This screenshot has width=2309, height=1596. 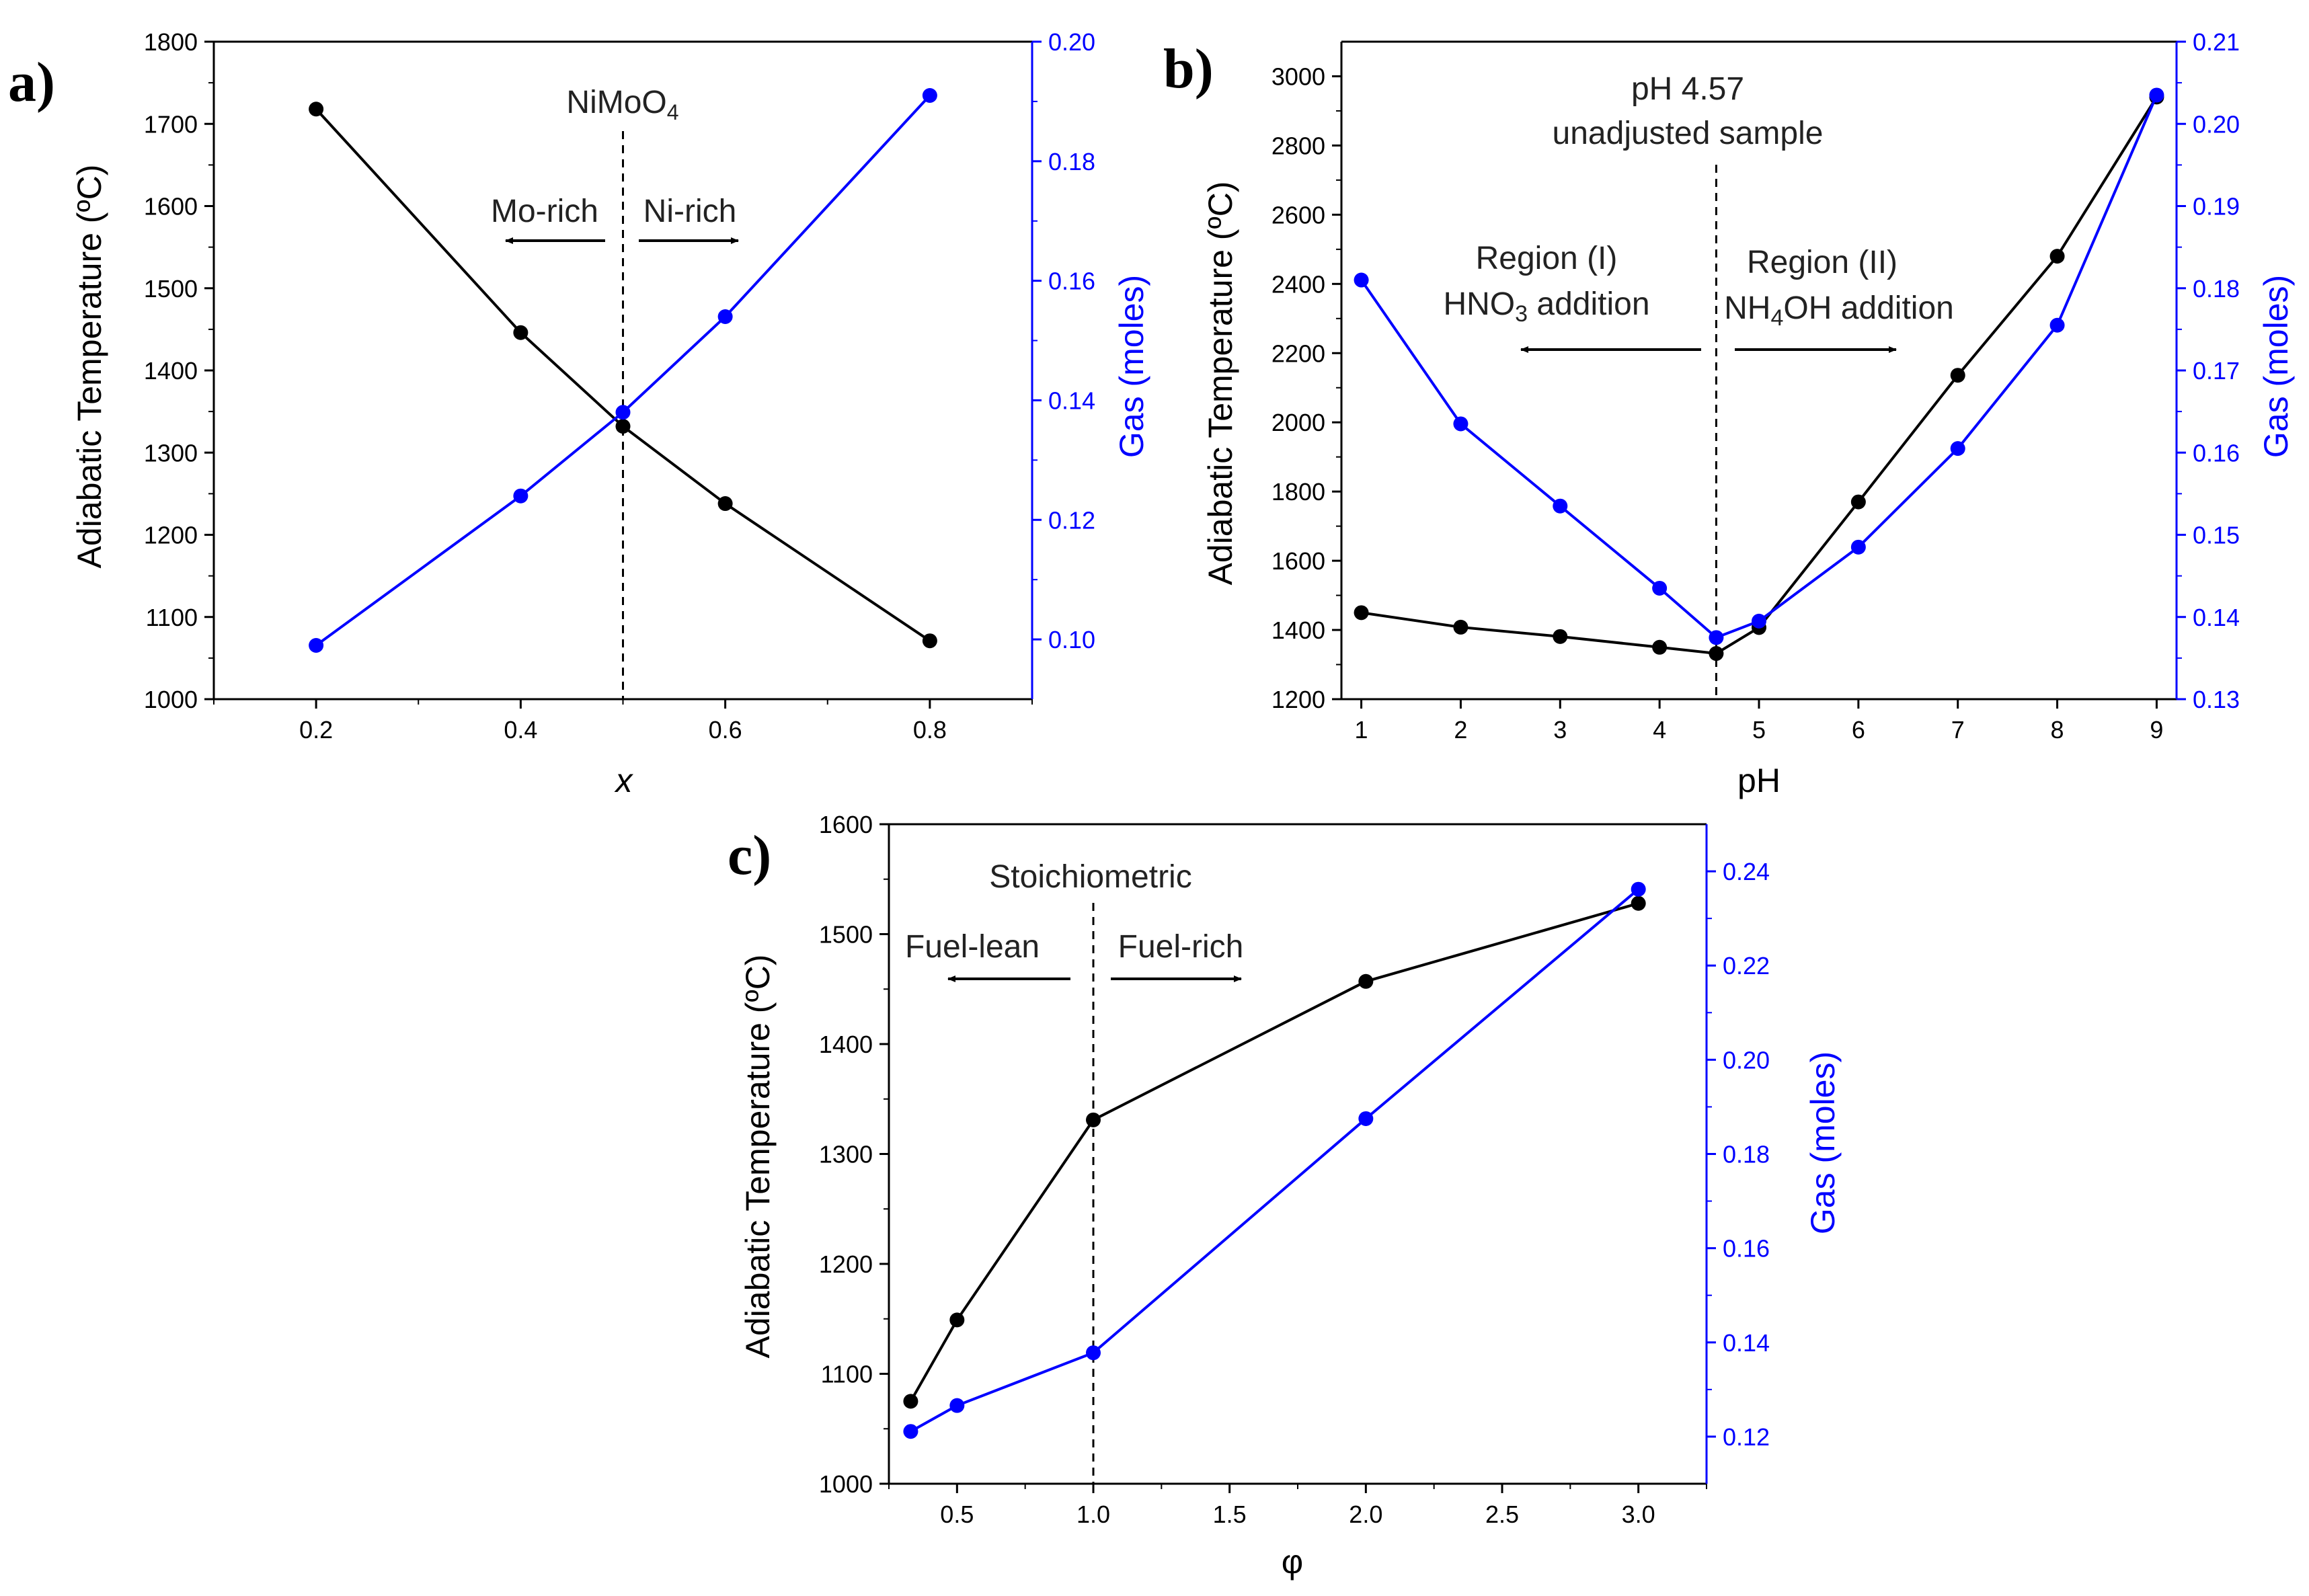 I want to click on panel-c-ytick-left-label: 1100, so click(x=847, y=1374).